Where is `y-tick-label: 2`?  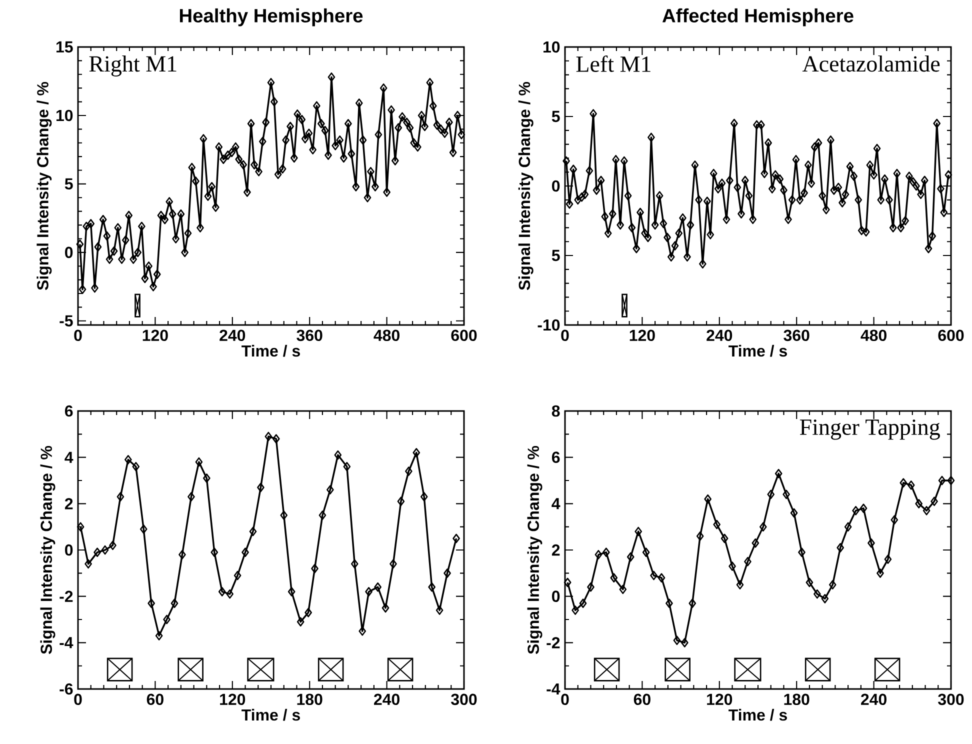
y-tick-label: 2 is located at coordinates (68, 504).